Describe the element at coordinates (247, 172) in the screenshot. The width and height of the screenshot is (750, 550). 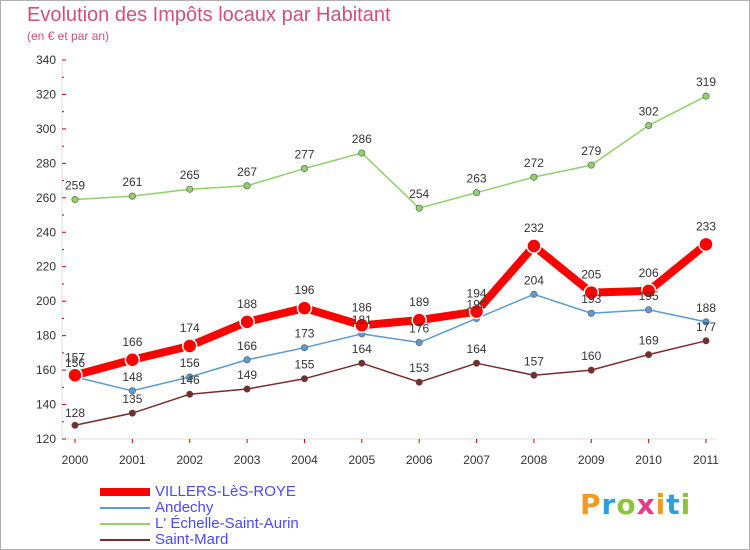
I see `data-label: 267` at that location.